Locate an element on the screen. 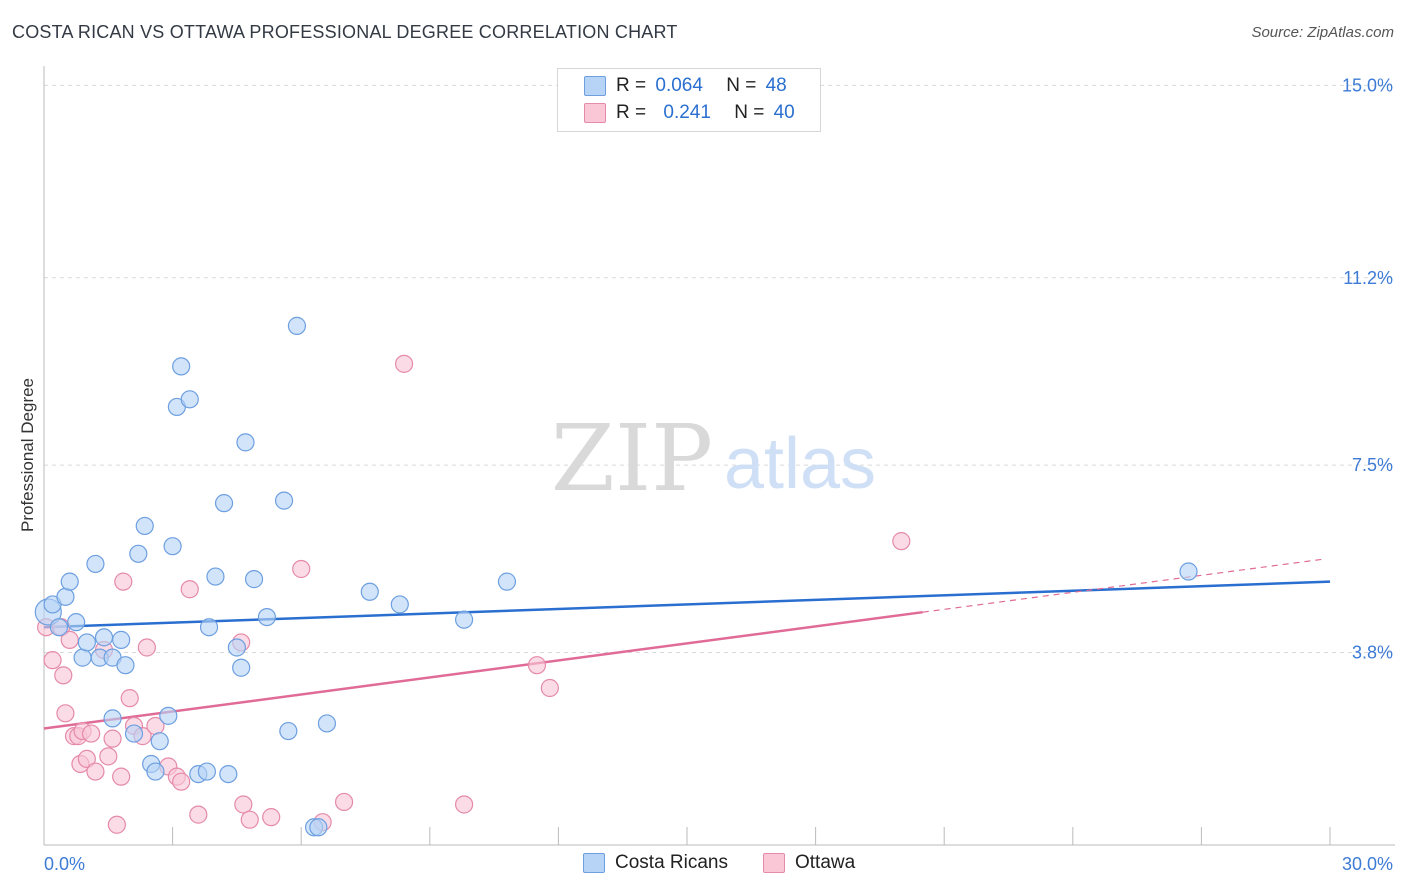 Image resolution: width=1406 pixels, height=892 pixels. legend-item-ottawa: Ottawa is located at coordinates (809, 863).